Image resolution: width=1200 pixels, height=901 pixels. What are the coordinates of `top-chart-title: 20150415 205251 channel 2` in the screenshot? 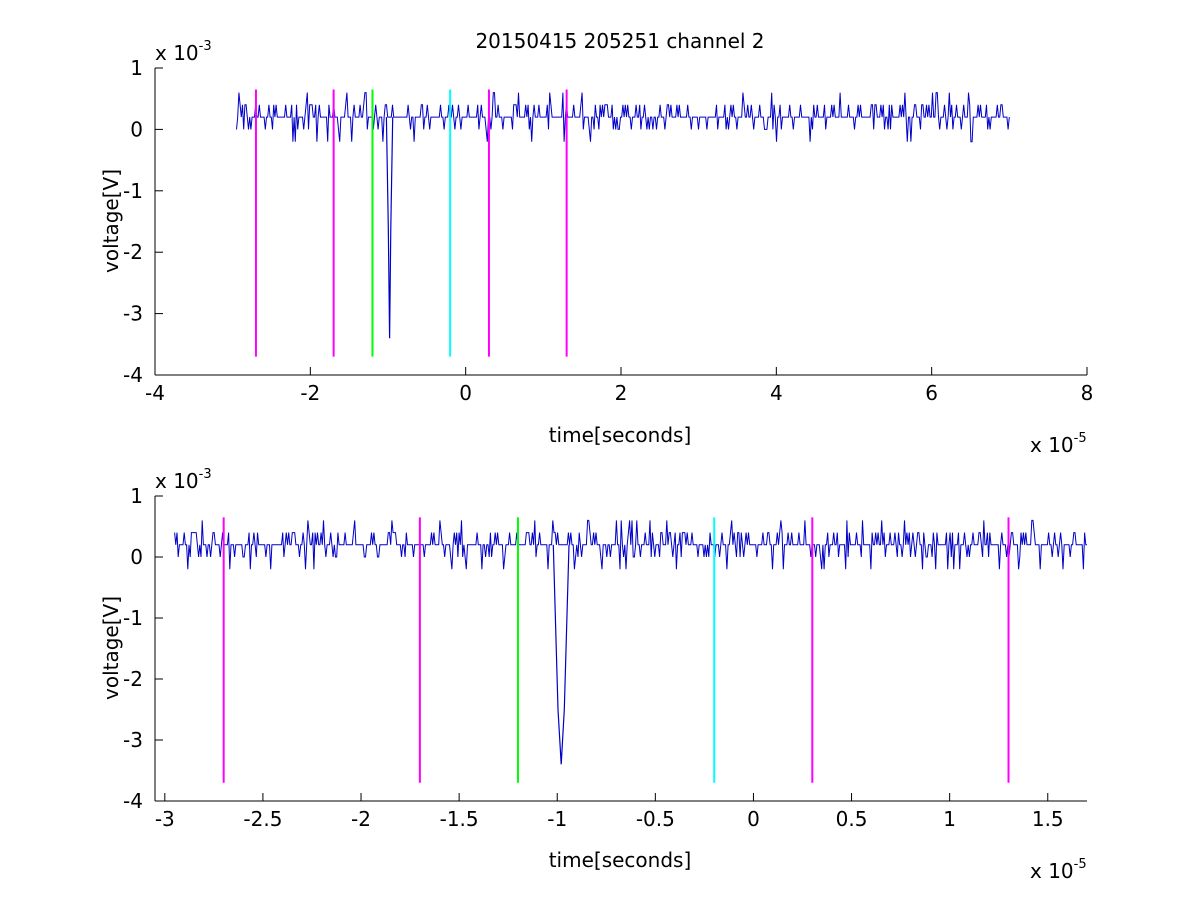 It's located at (619, 41).